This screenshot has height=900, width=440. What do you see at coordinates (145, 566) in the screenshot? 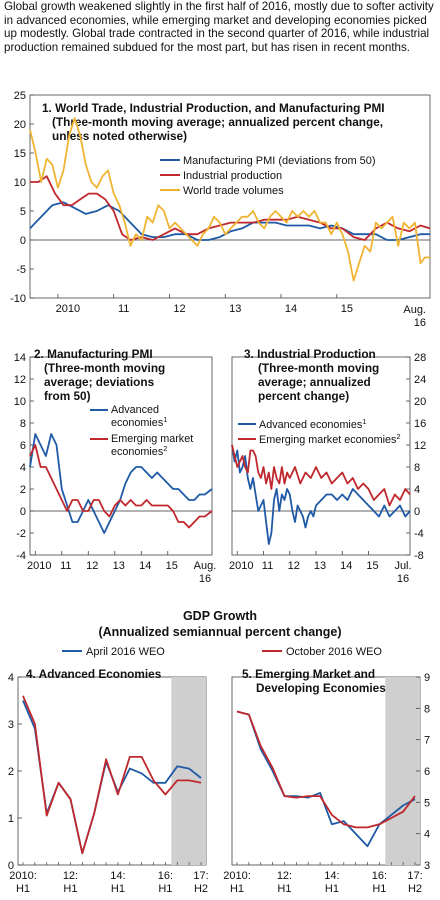
I see `p2-xtick-label: 14` at bounding box center [145, 566].